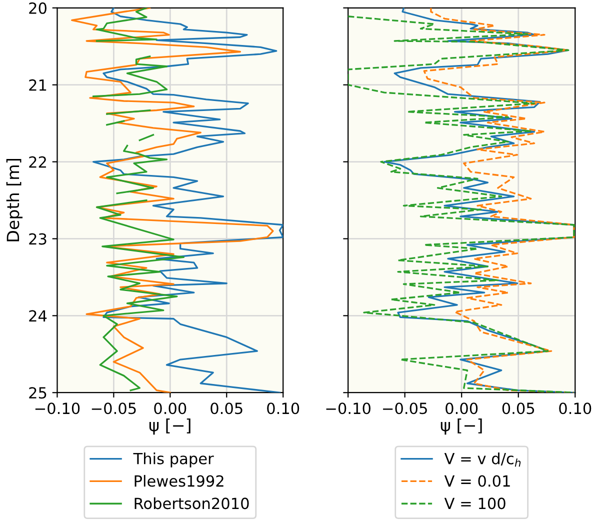 The height and width of the screenshot is (527, 596). I want to click on legend-label: Plewes1992, so click(179, 480).